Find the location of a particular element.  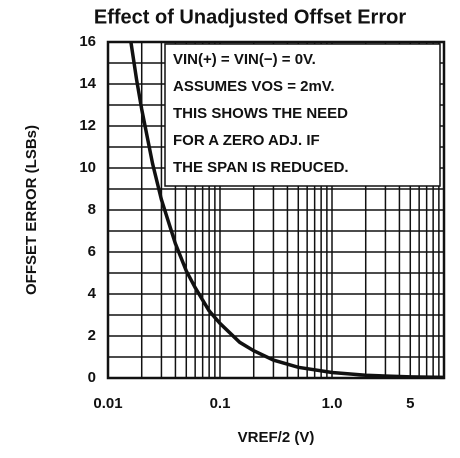

y-tick-label: 12 is located at coordinates (87, 125).